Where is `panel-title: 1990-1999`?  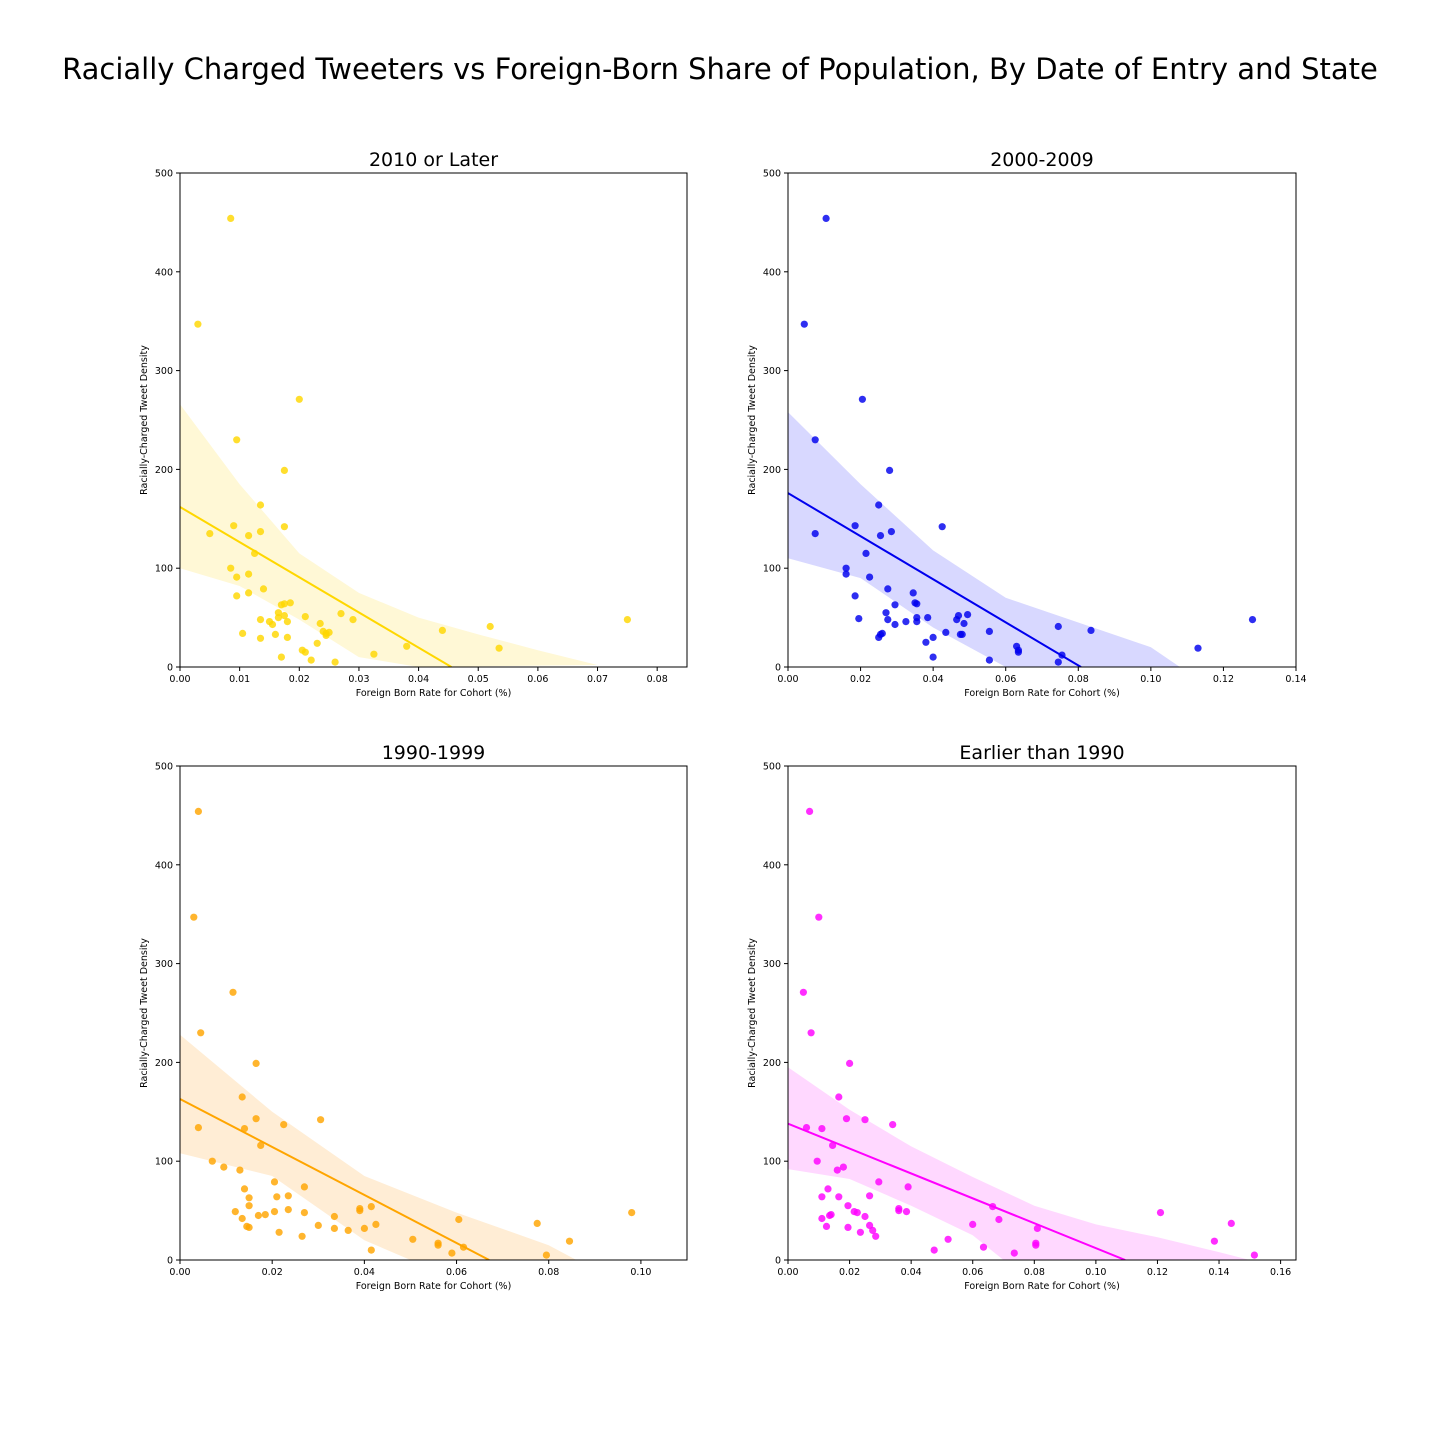 panel-title: 1990-1999 is located at coordinates (434, 753).